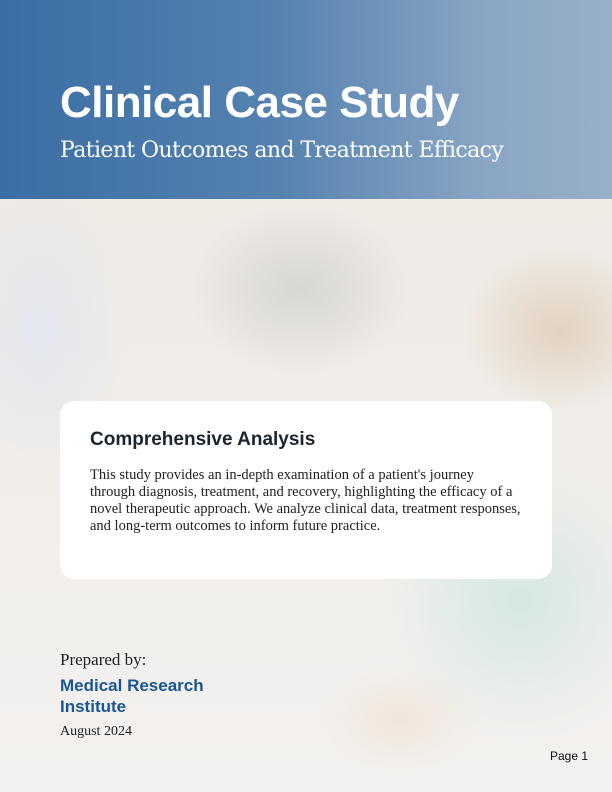 This screenshot has height=792, width=612. I want to click on summary-heading: Comprehensive Analysis, so click(203, 439).